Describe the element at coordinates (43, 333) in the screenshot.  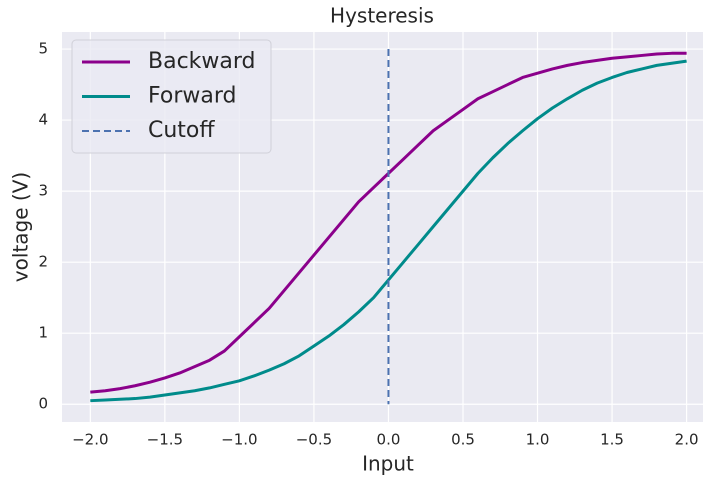
I see `y-tick-label: 1` at that location.